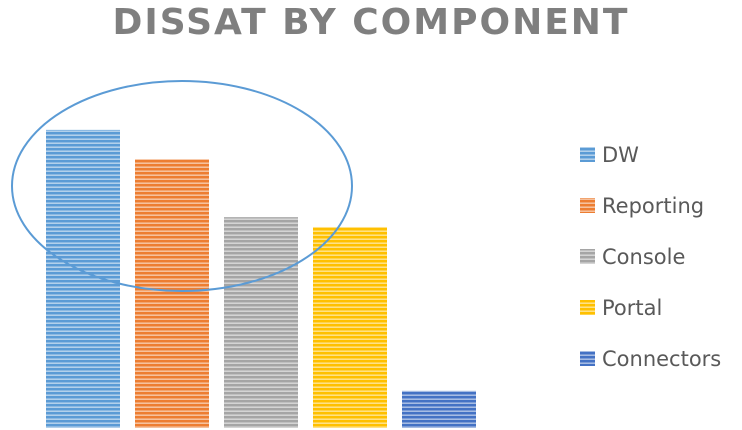 The width and height of the screenshot is (742, 430). What do you see at coordinates (643, 257) in the screenshot?
I see `legend-label-console: Console` at bounding box center [643, 257].